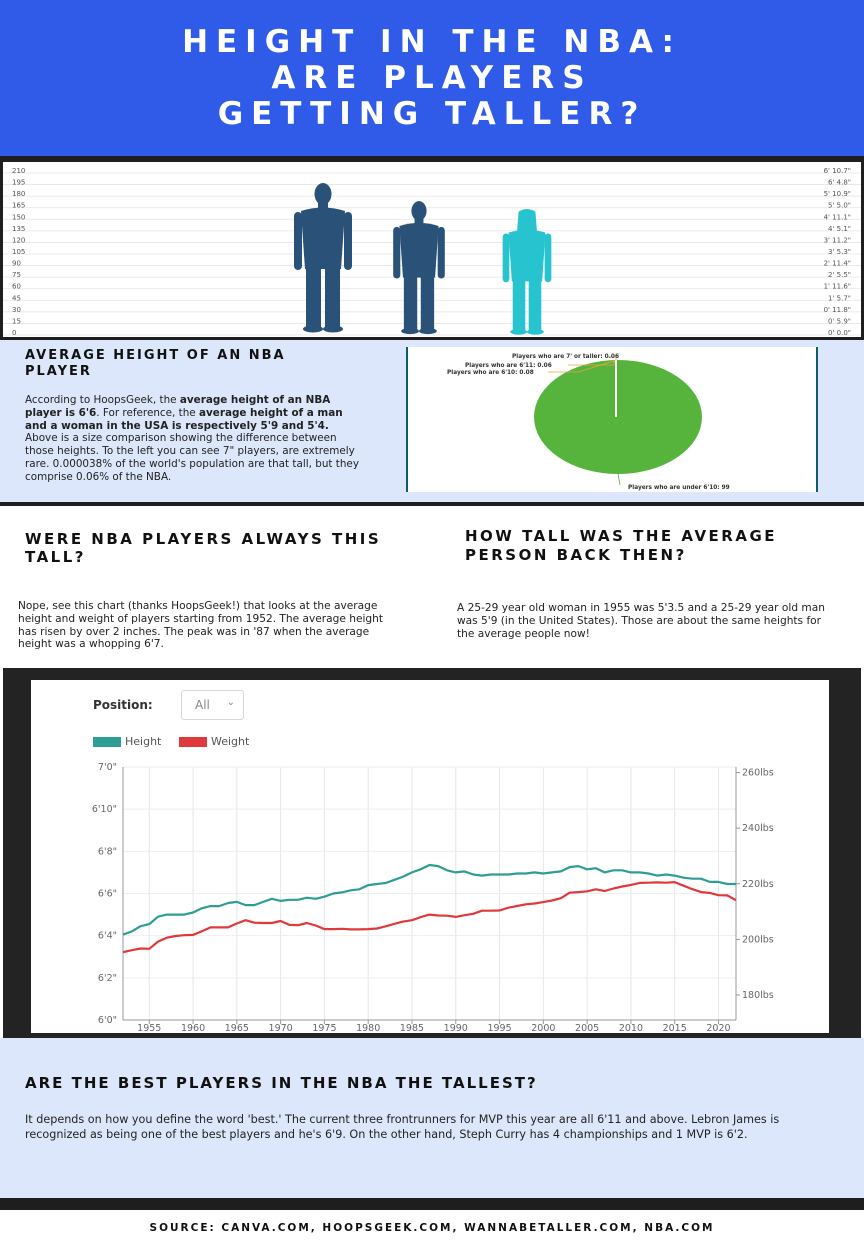 This screenshot has width=864, height=1242. Describe the element at coordinates (16, 287) in the screenshot. I see `ruler-tick-left: 60` at that location.